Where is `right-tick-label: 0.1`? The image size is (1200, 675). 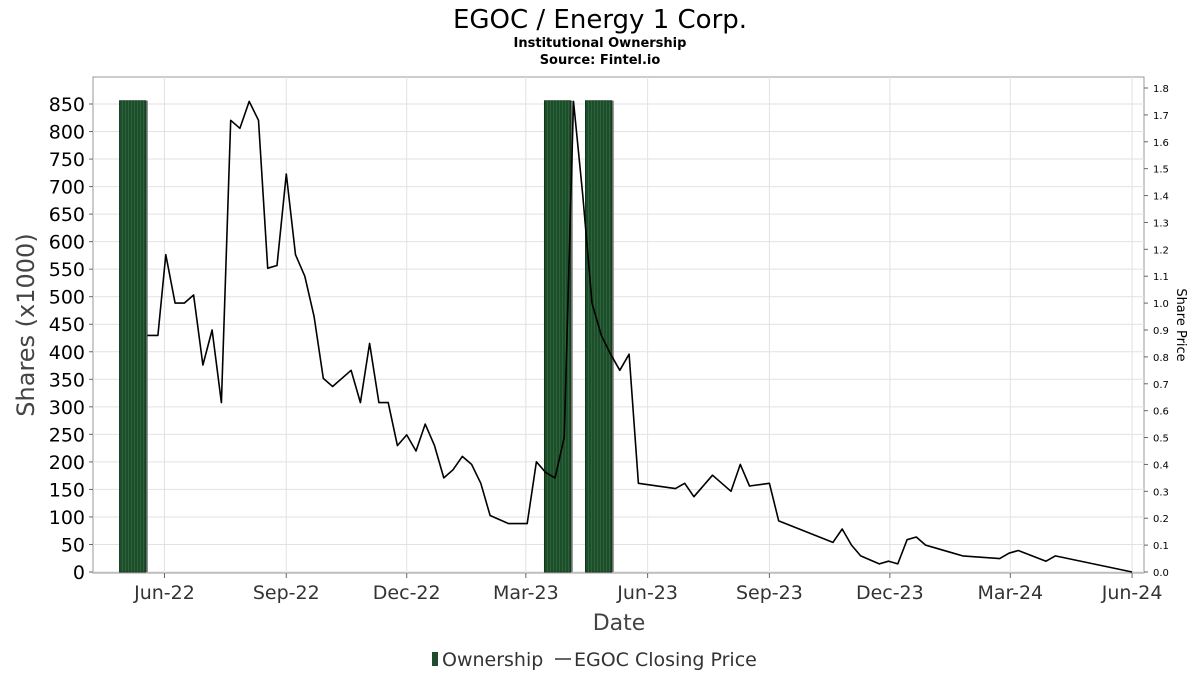
right-tick-label: 0.1 is located at coordinates (1161, 546).